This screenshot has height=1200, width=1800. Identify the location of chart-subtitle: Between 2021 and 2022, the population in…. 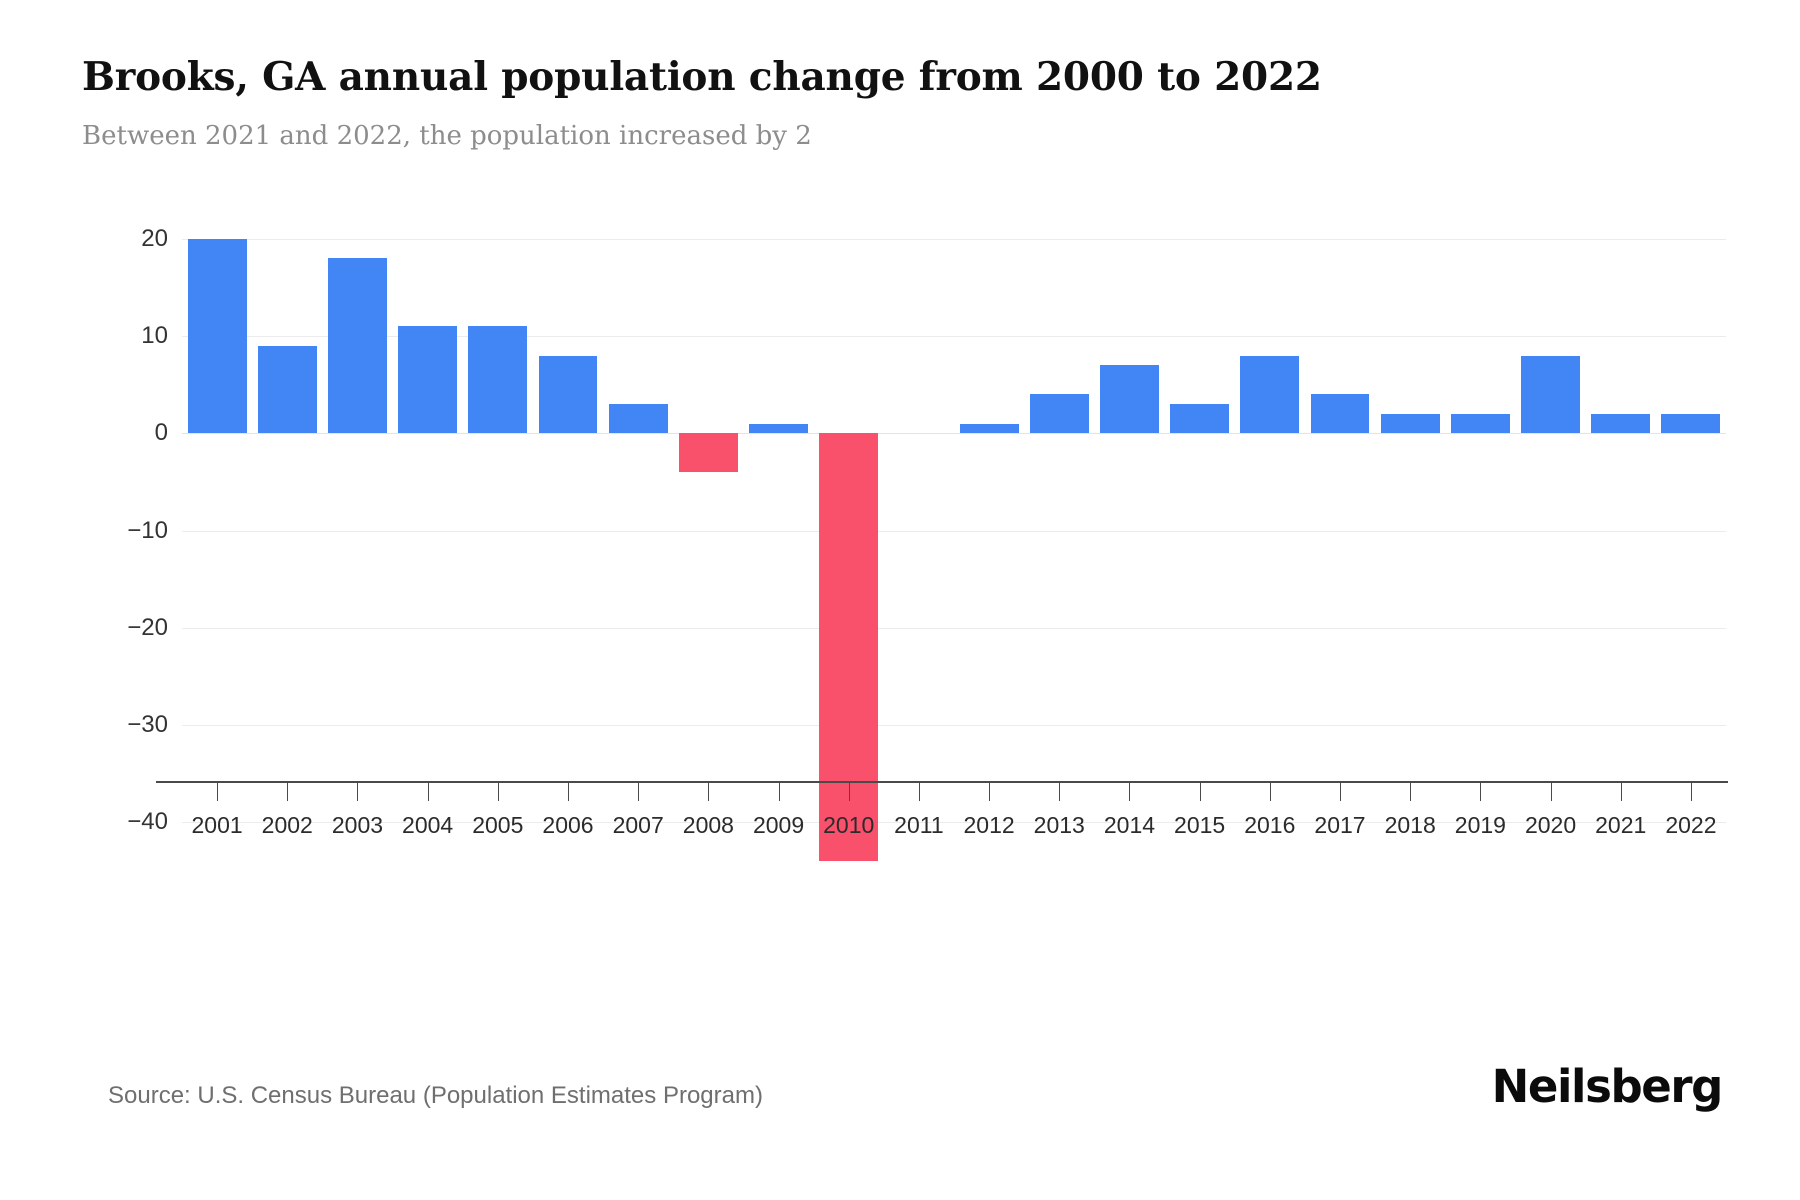
(447, 136).